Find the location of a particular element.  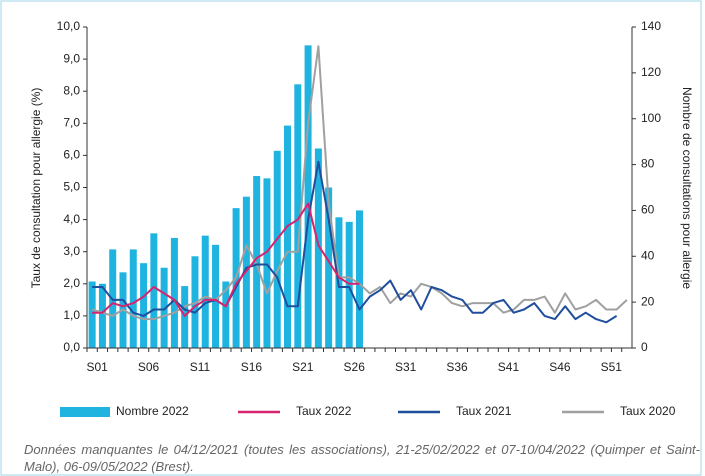

y-tick-label: 10,0 is located at coordinates (69, 26).